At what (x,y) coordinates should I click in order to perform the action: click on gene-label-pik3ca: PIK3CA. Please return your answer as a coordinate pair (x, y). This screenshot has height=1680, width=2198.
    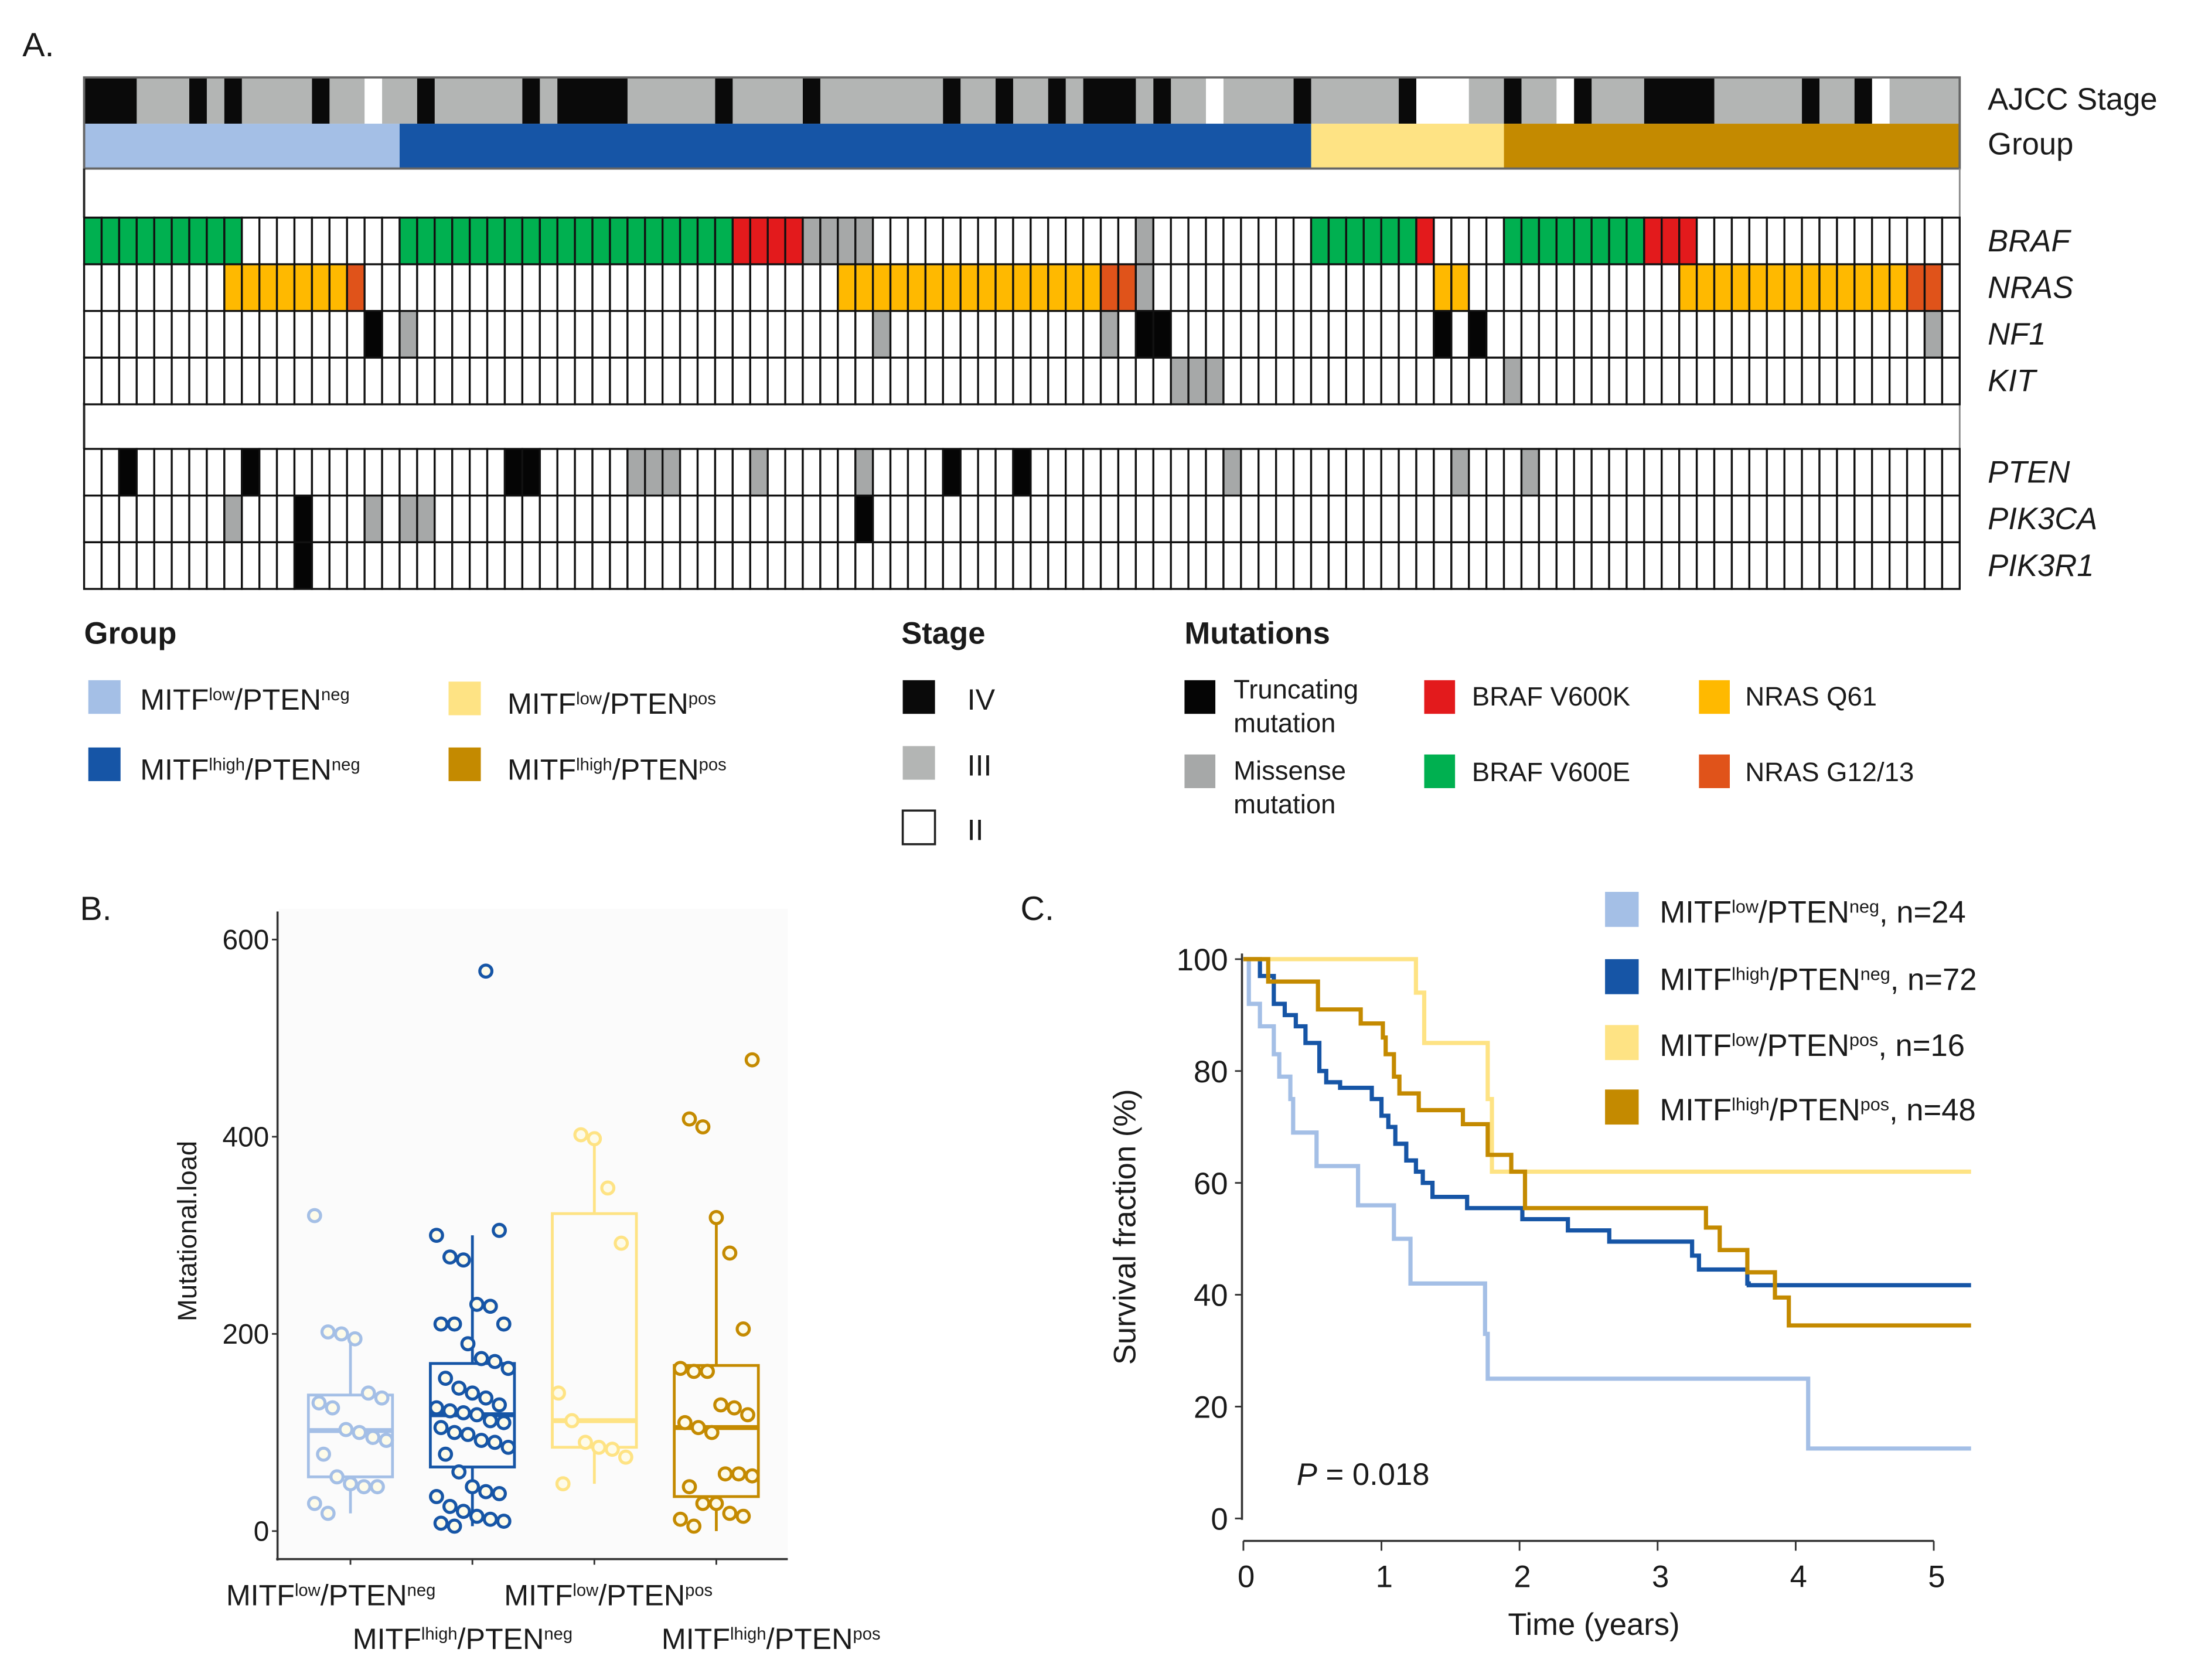
    Looking at the image, I should click on (2042, 519).